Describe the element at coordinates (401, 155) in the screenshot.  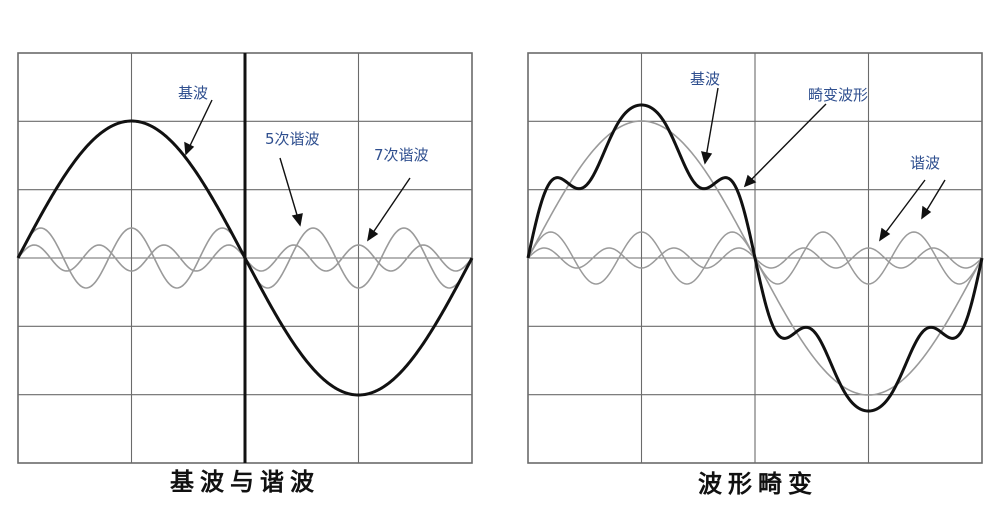
I see `left-label-harmonic7: 7次谐波` at that location.